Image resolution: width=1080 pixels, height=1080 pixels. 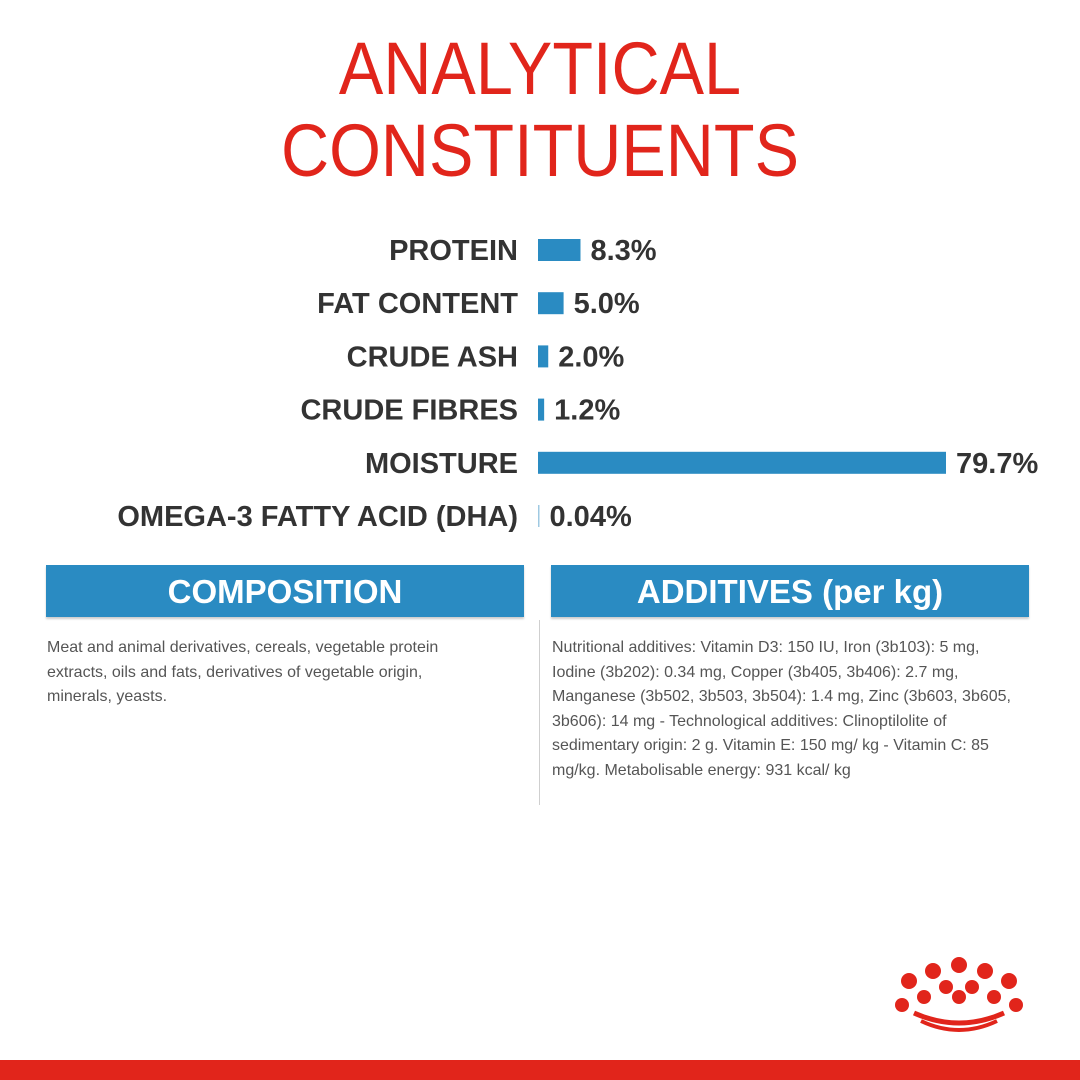 I want to click on category-label: OMEGA-3 FATTY ACID (DHA), so click(x=317, y=517).